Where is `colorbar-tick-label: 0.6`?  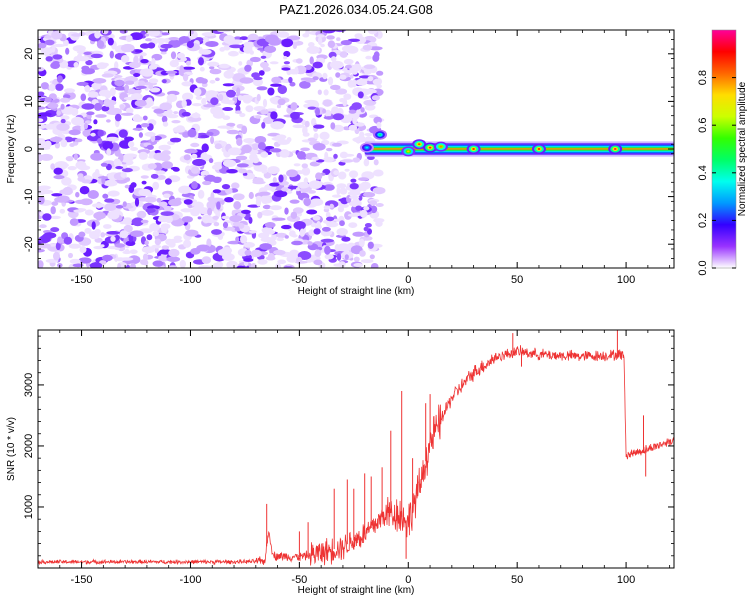
colorbar-tick-label: 0.6 is located at coordinates (703, 125).